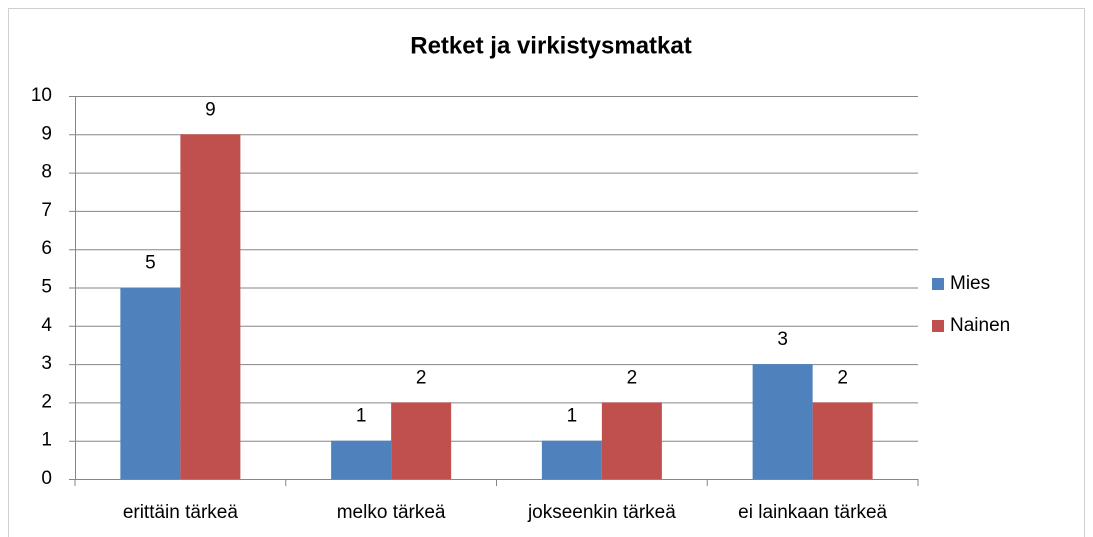 Image resolution: width=1093 pixels, height=537 pixels. What do you see at coordinates (181, 512) in the screenshot?
I see `x-tick-label: erittäin tärkeä` at bounding box center [181, 512].